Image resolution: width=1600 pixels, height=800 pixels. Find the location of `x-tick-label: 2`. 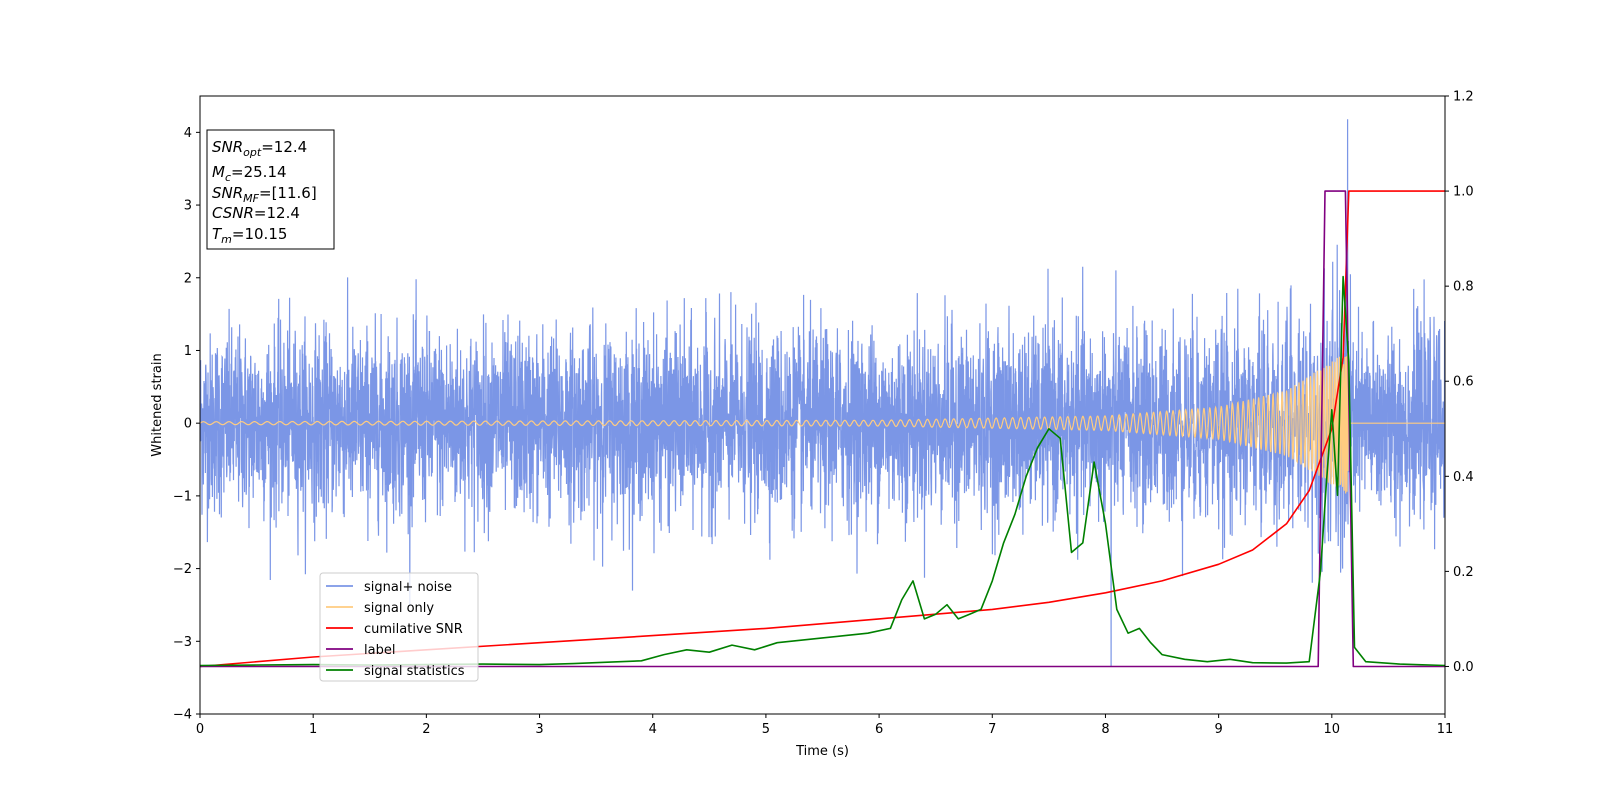

x-tick-label: 2 is located at coordinates (426, 729).